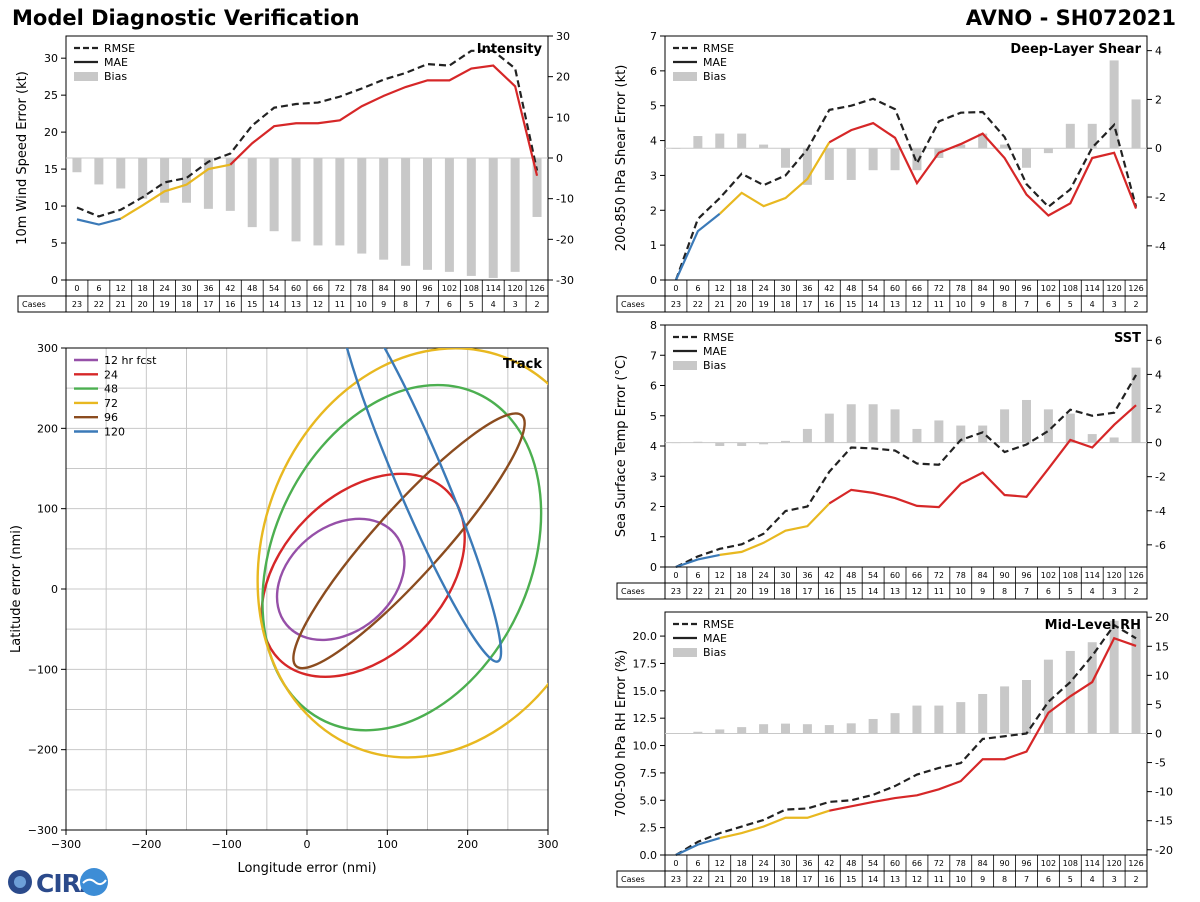  What do you see at coordinates (43, 669) in the screenshot?
I see `track-ytick-label--100: −100` at bounding box center [43, 669].